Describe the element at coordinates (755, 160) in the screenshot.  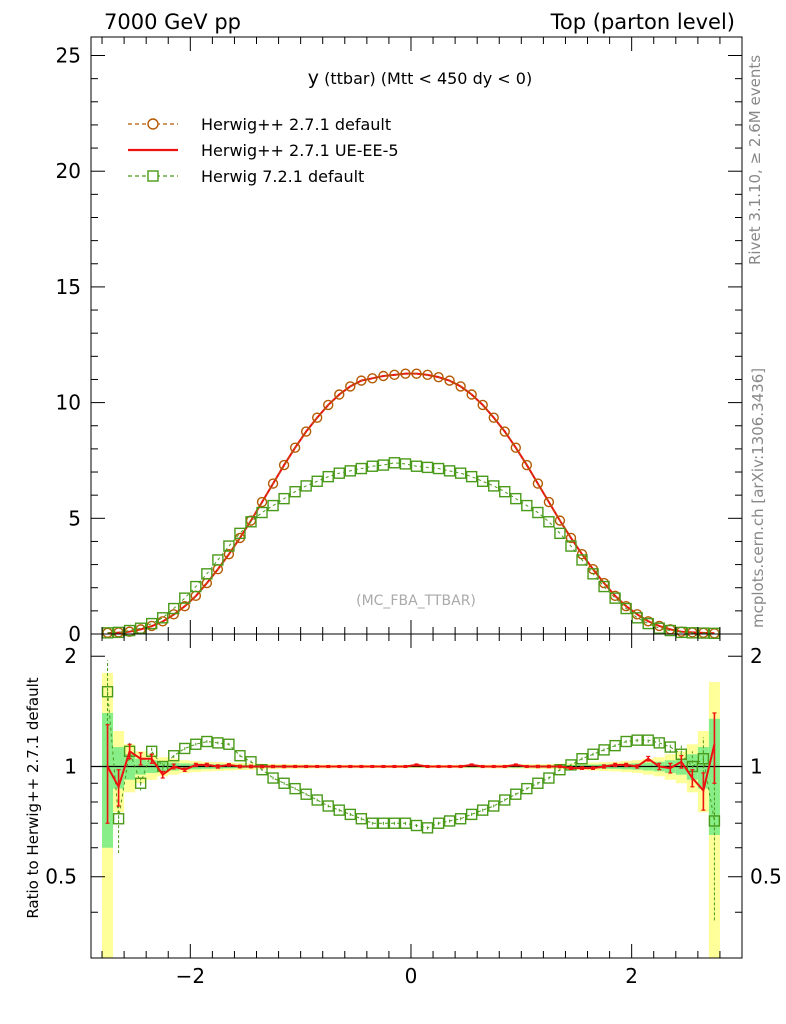
I see `rivet-label: Rivet 3.1.10, ≥ 2.6M events` at that location.